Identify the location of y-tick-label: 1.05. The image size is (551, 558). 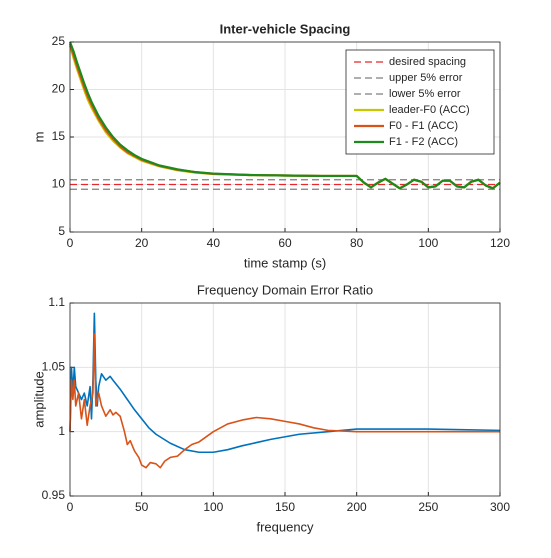
(54, 367).